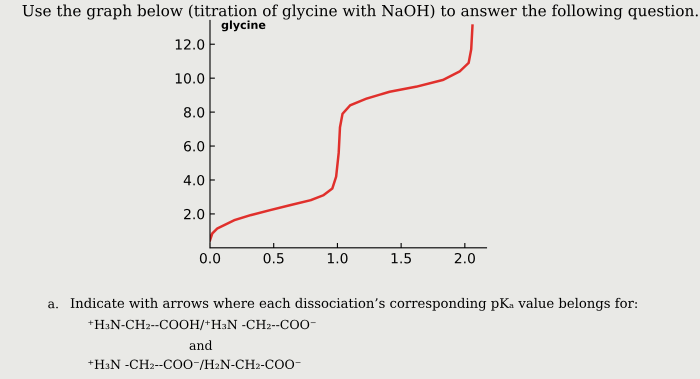  Describe the element at coordinates (194, 214) in the screenshot. I see `y-tick-label: 2.0` at that location.